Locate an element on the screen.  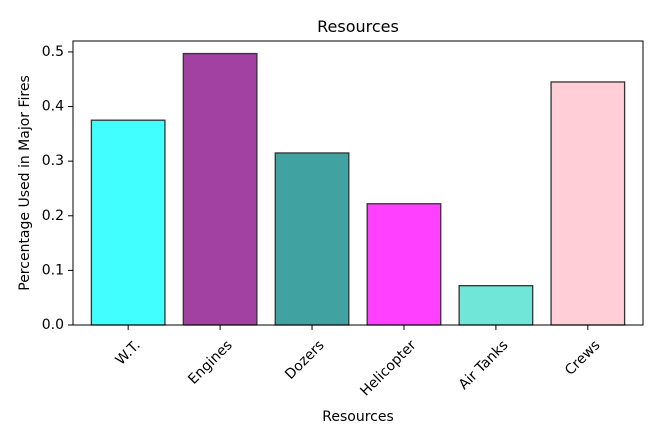
bar-air-tanks is located at coordinates (496, 305).